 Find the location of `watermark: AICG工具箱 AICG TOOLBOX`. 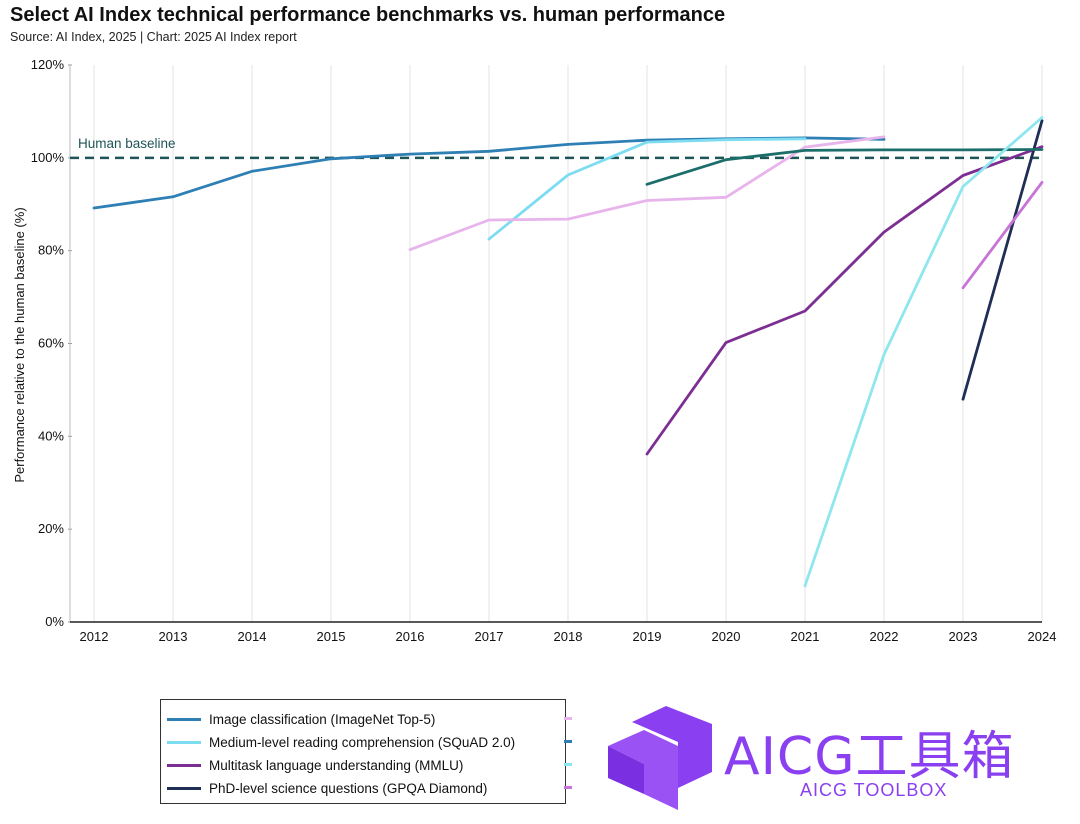

watermark: AICG工具箱 AICG TOOLBOX is located at coordinates (835, 759).